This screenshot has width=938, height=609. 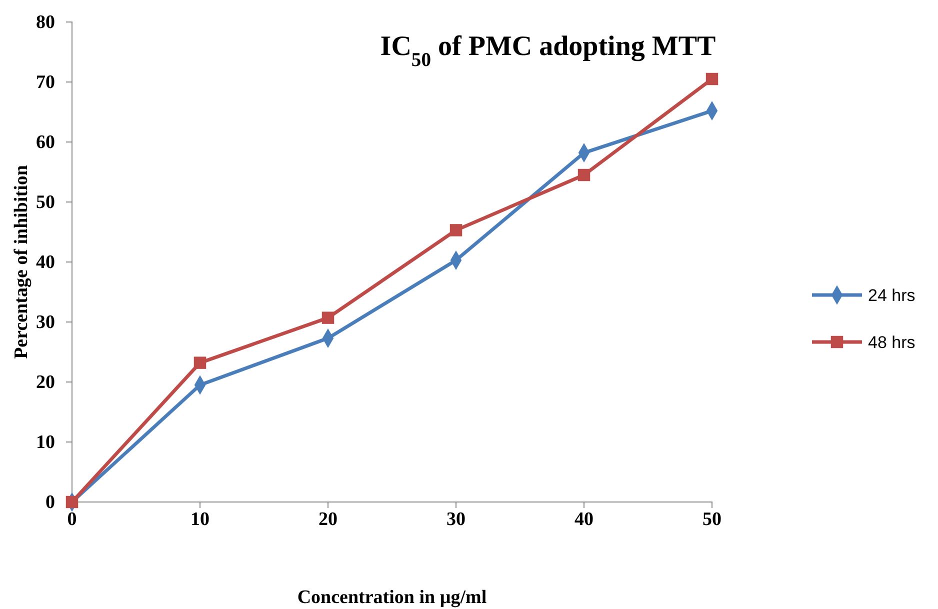 I want to click on y-tick-label: 50, so click(x=45, y=203).